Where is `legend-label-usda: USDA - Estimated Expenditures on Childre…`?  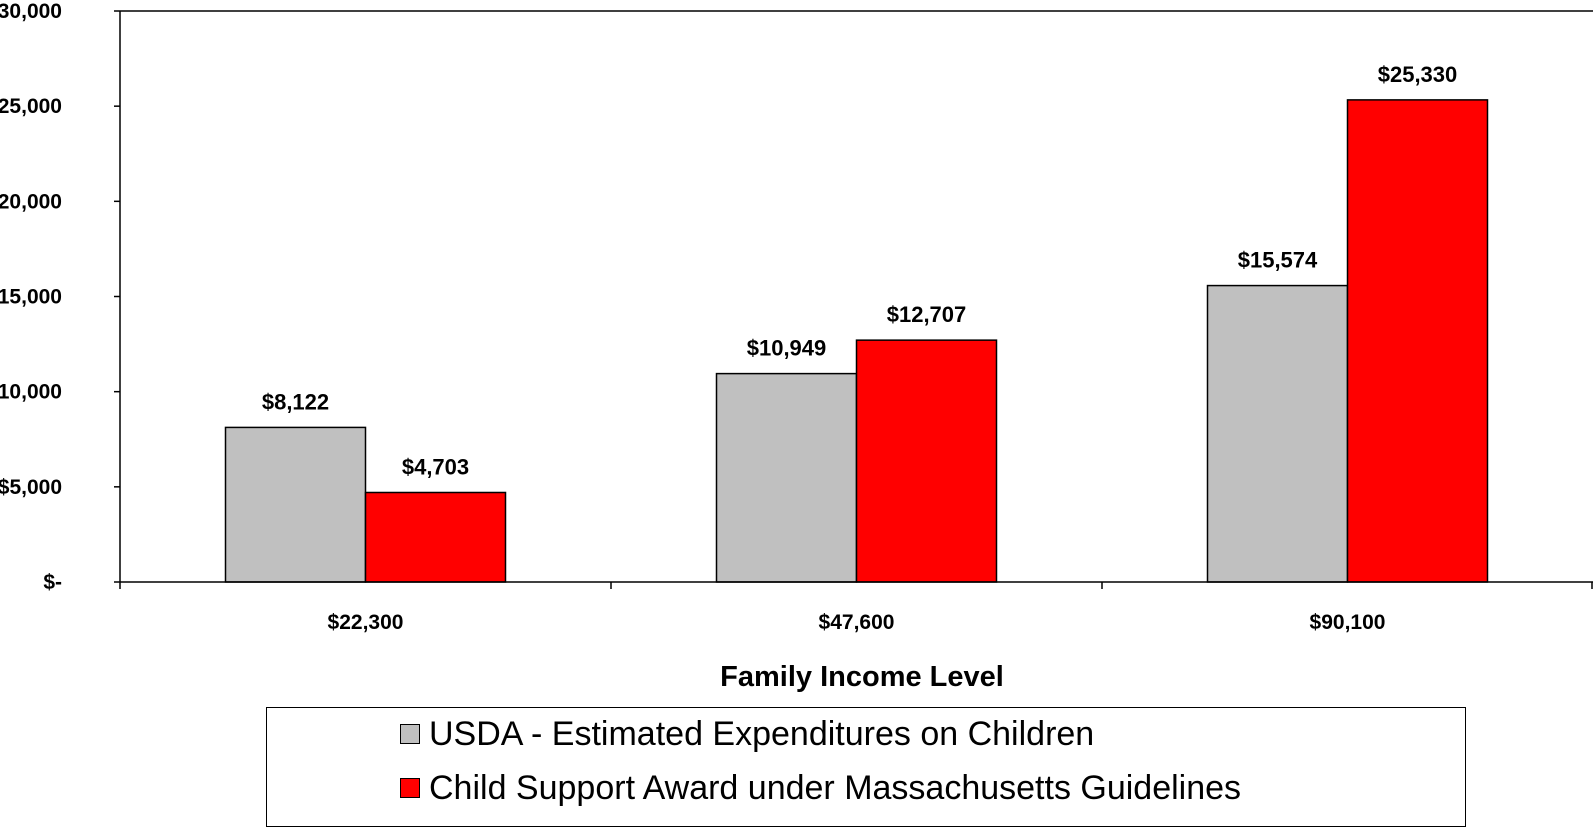
legend-label-usda: USDA - Estimated Expenditures on Childre… is located at coordinates (761, 734).